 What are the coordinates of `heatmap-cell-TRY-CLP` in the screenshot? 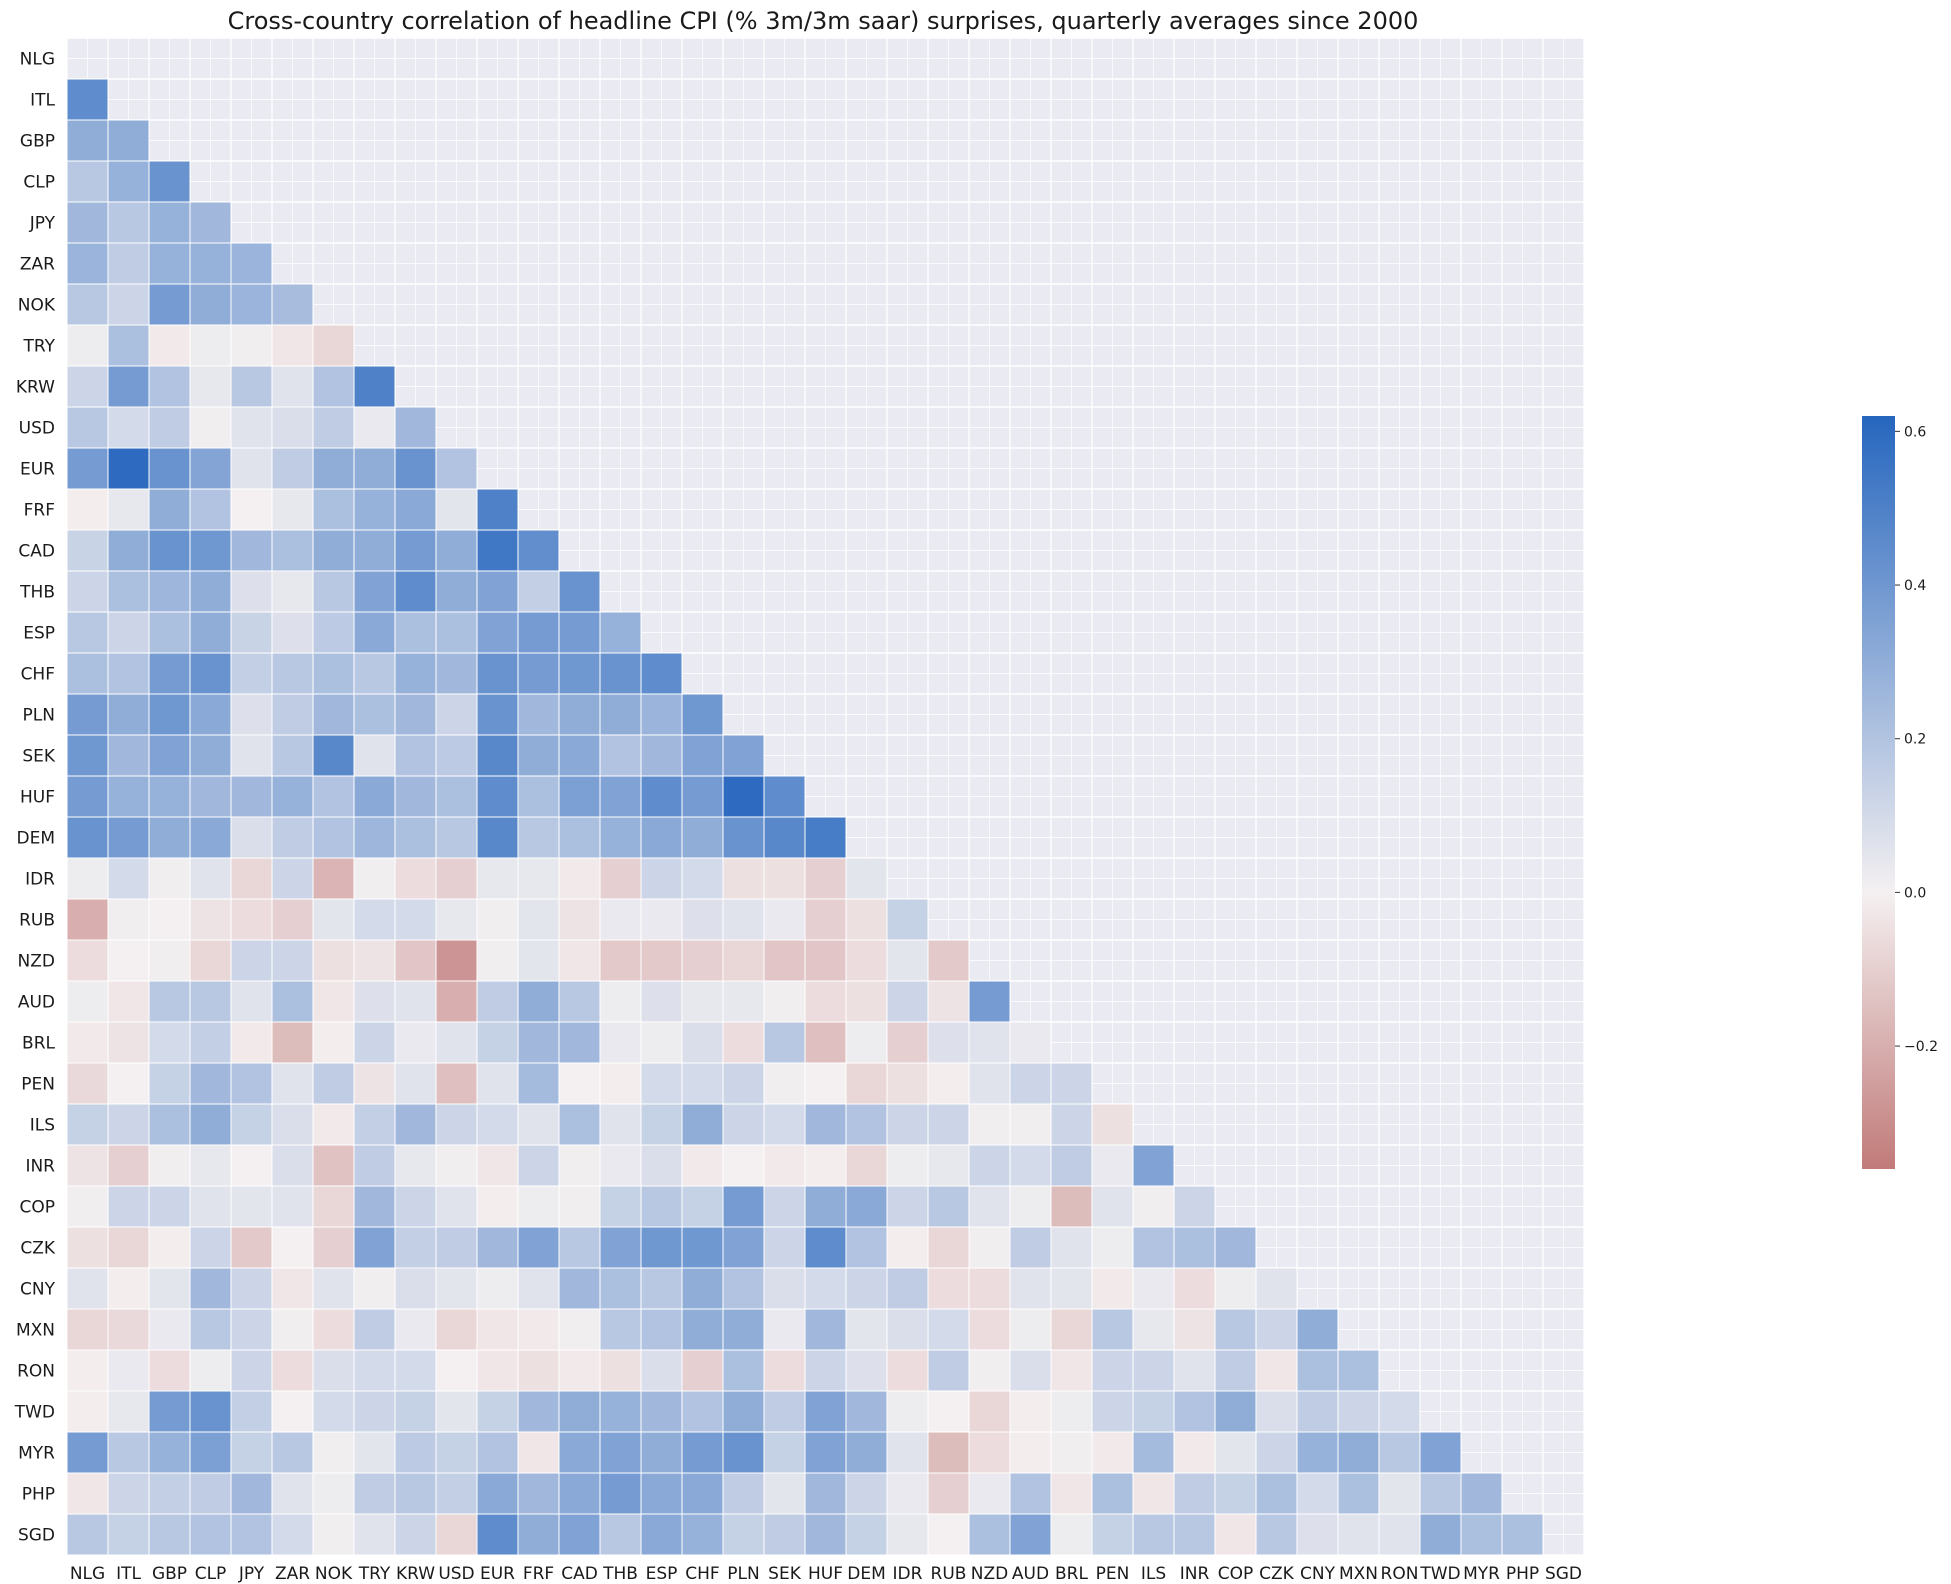 It's located at (210, 345).